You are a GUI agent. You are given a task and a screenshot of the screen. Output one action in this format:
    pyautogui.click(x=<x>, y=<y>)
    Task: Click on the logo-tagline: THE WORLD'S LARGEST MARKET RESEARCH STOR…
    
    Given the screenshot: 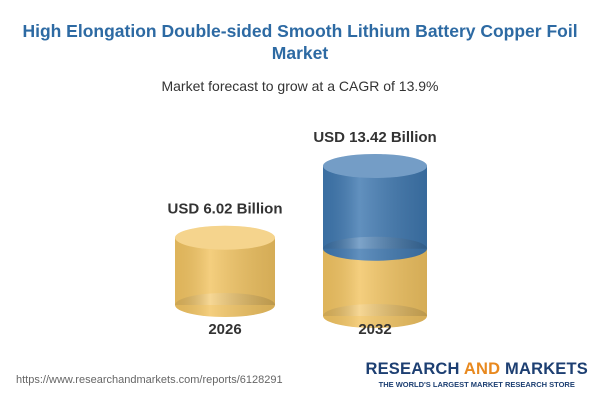 What is the action you would take?
    pyautogui.click(x=476, y=384)
    